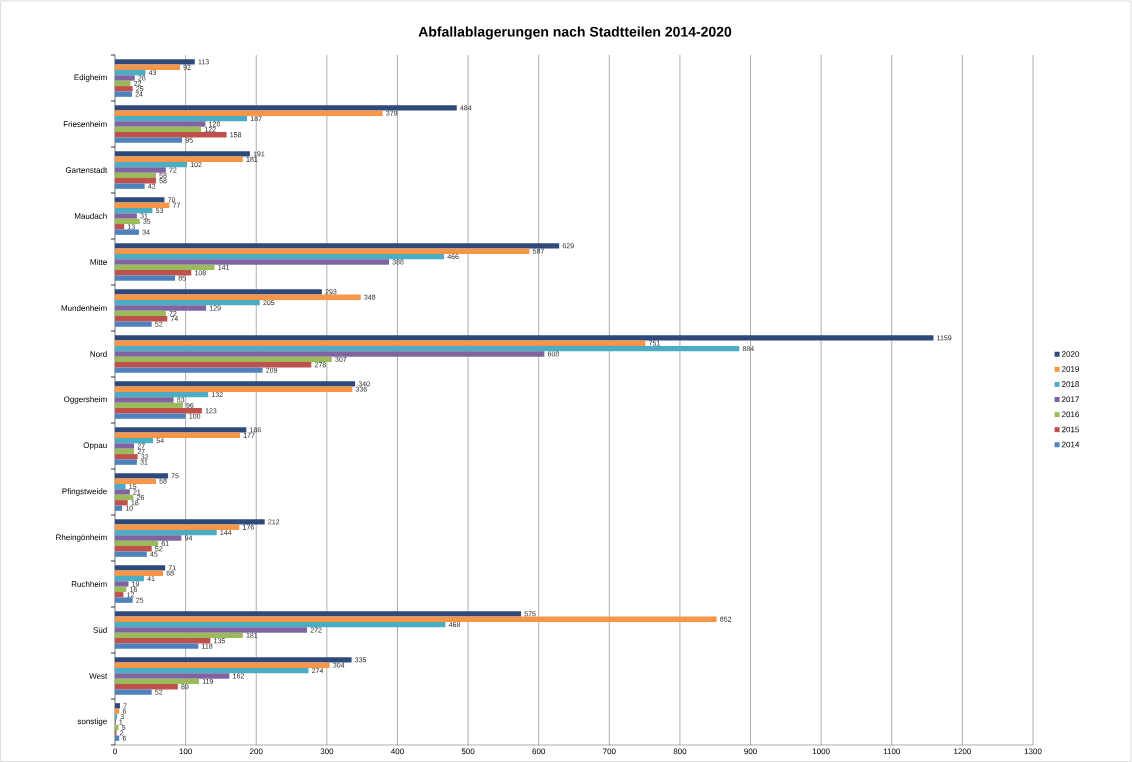 The height and width of the screenshot is (762, 1132). Describe the element at coordinates (1070, 399) in the screenshot. I see `legend-label: 2017` at that location.